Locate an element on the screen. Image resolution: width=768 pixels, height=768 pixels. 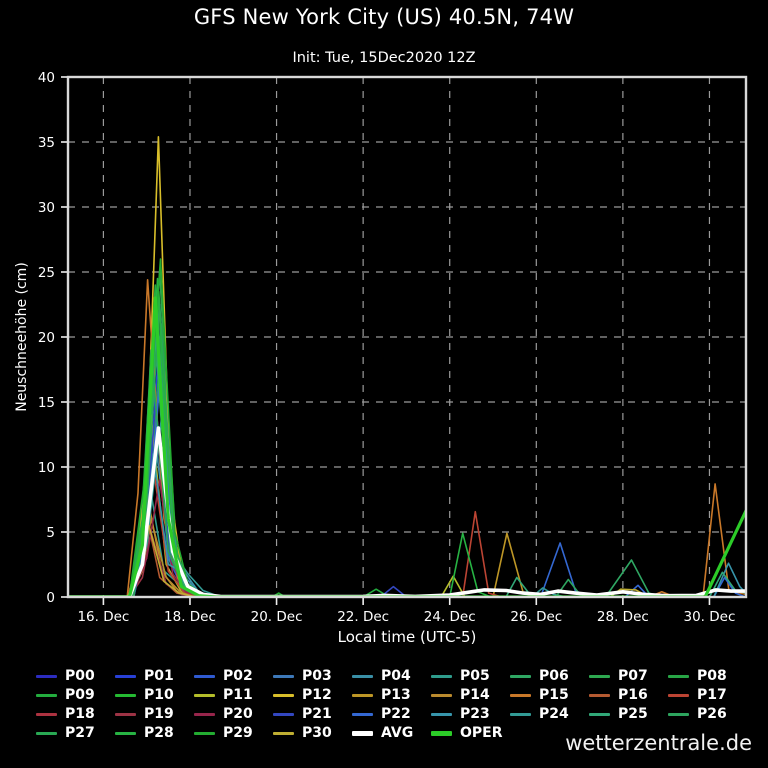
legend-item-p17: P17 is located at coordinates (707, 695).